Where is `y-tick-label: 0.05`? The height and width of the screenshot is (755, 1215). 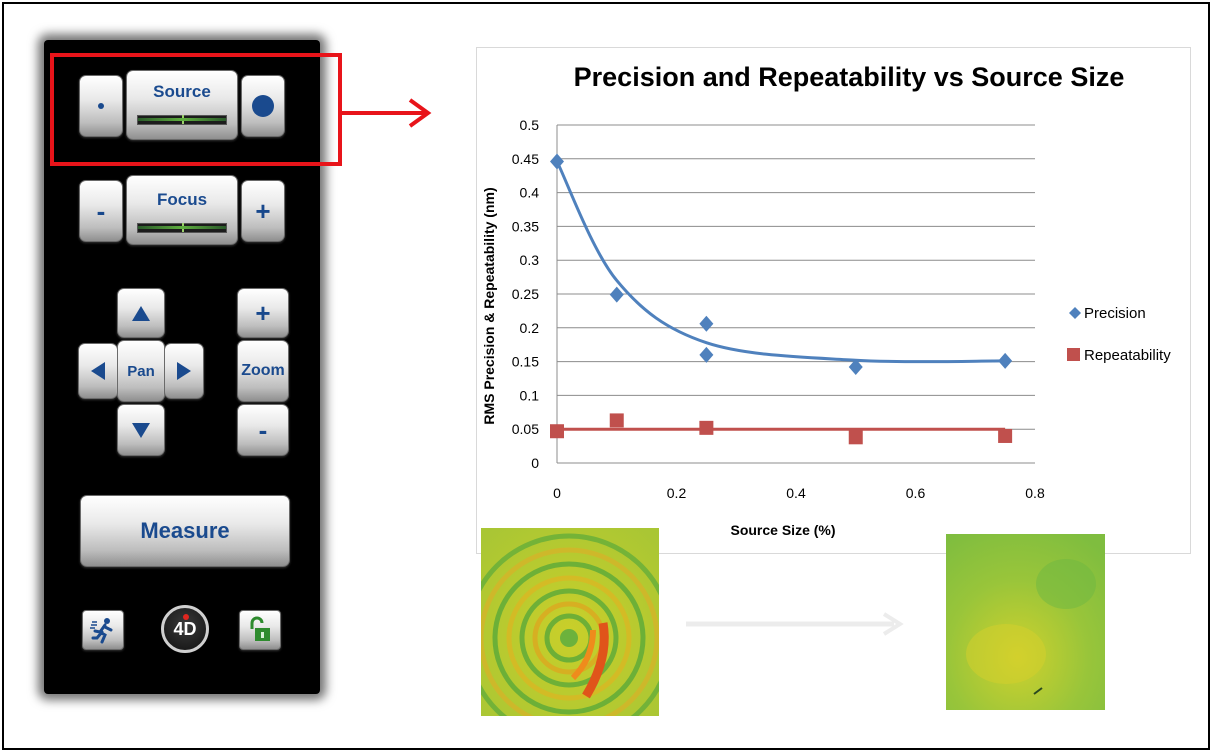
y-tick-label: 0.05 is located at coordinates (525, 429).